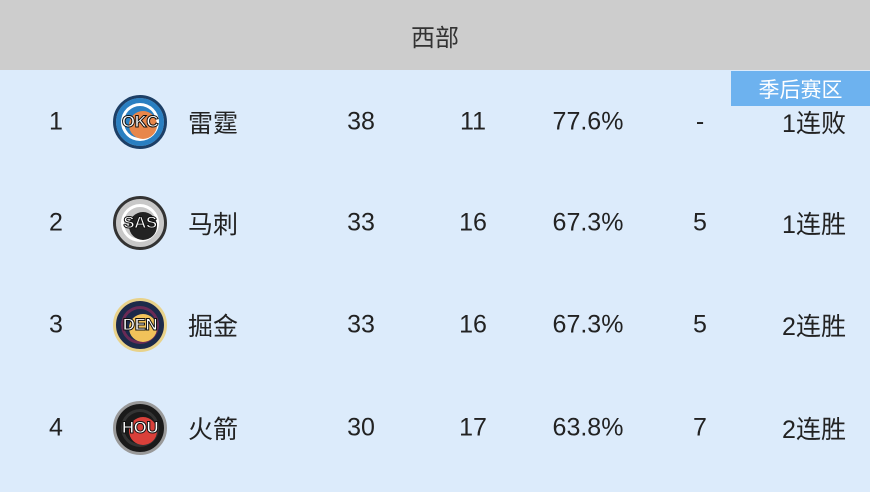  What do you see at coordinates (361, 121) in the screenshot?
I see `wins: 38` at bounding box center [361, 121].